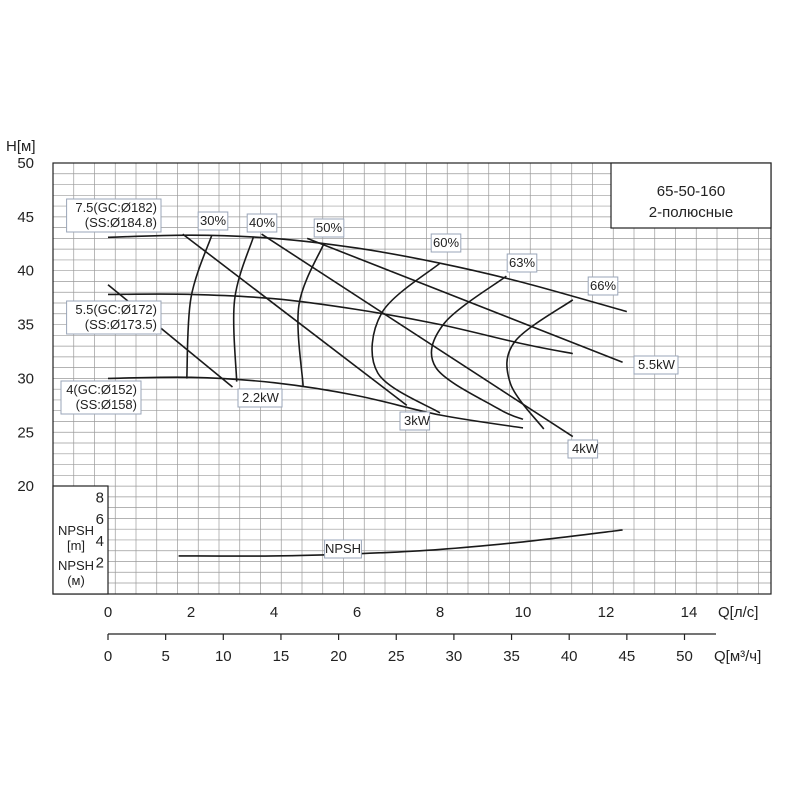 The height and width of the screenshot is (800, 800). I want to click on chart-title: 65-50-160, so click(691, 191).